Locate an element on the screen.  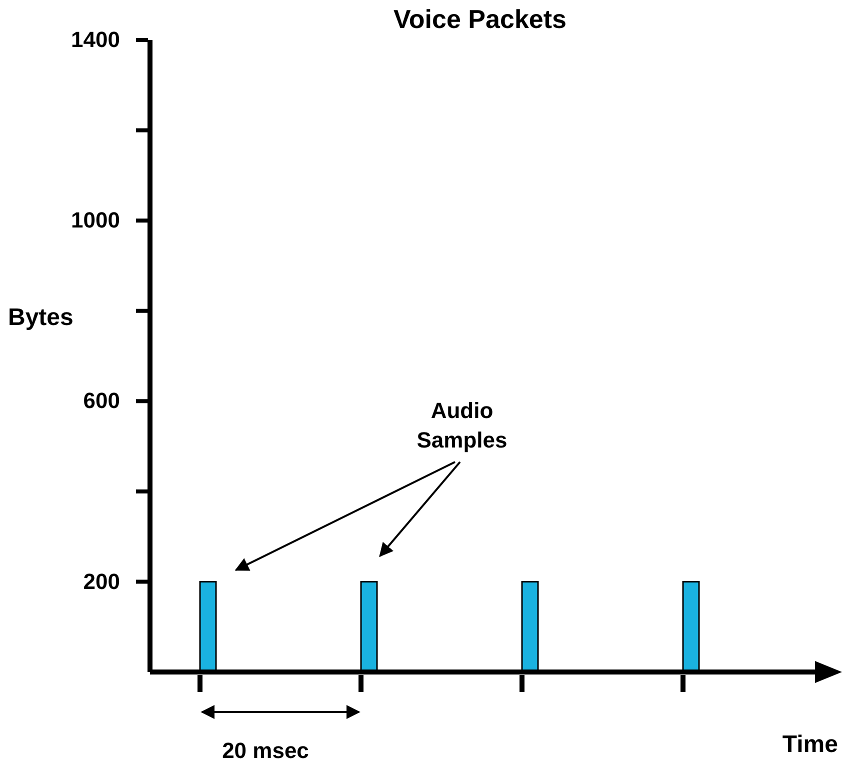
y-tick-label: 1400 is located at coordinates (95, 39).